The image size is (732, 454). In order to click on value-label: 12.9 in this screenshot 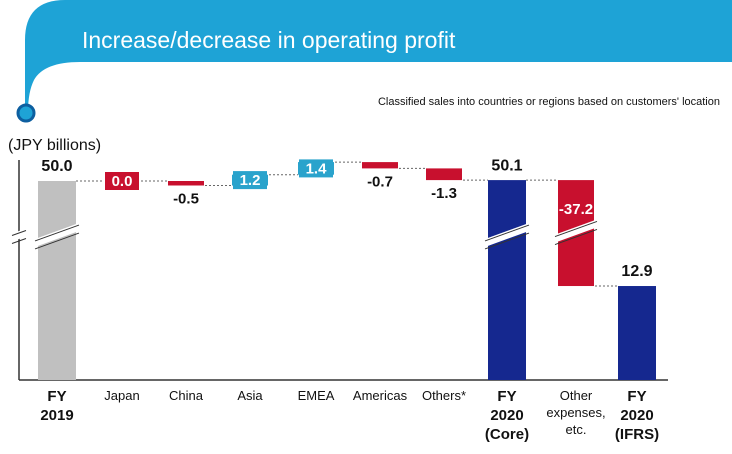, I will do `click(636, 271)`.